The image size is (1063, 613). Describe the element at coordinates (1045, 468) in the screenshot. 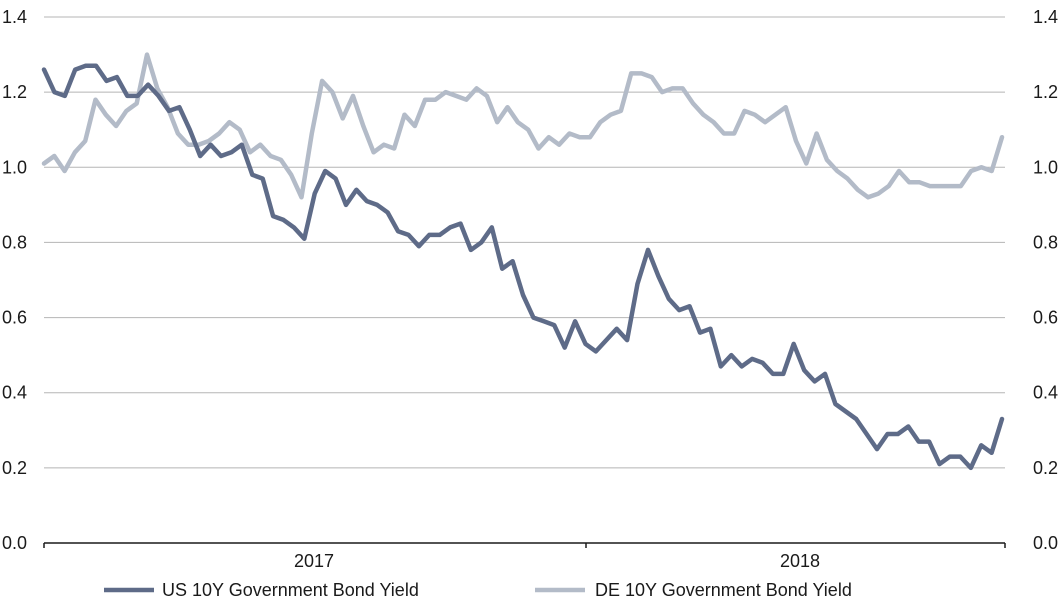

I see `y-tick-label-right: 0.2` at that location.